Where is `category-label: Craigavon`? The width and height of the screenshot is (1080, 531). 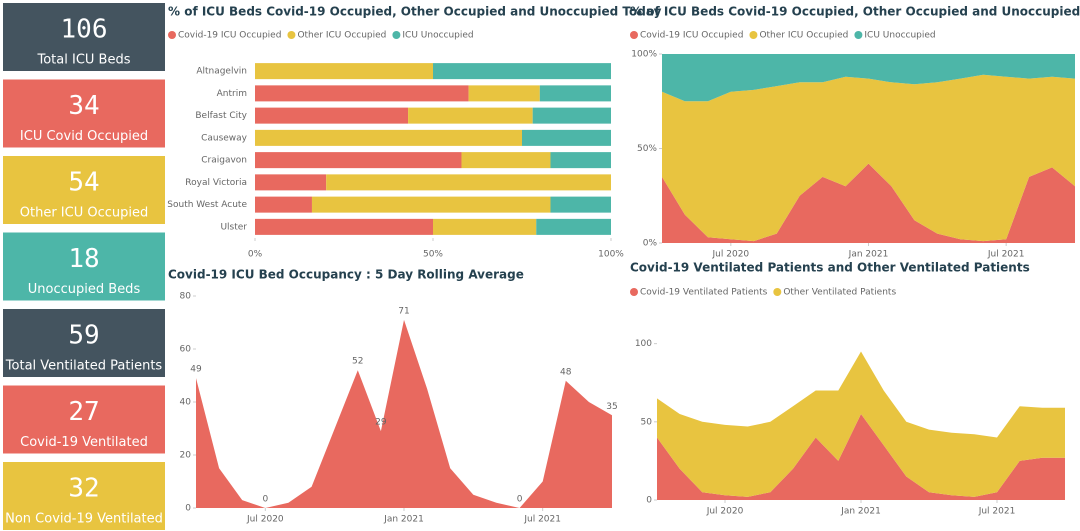 category-label: Craigavon is located at coordinates (224, 161).